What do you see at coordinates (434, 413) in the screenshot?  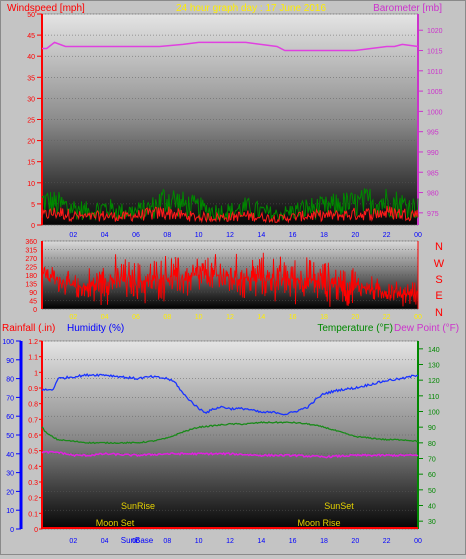 I see `temperature-tick-label: 100` at bounding box center [434, 413].